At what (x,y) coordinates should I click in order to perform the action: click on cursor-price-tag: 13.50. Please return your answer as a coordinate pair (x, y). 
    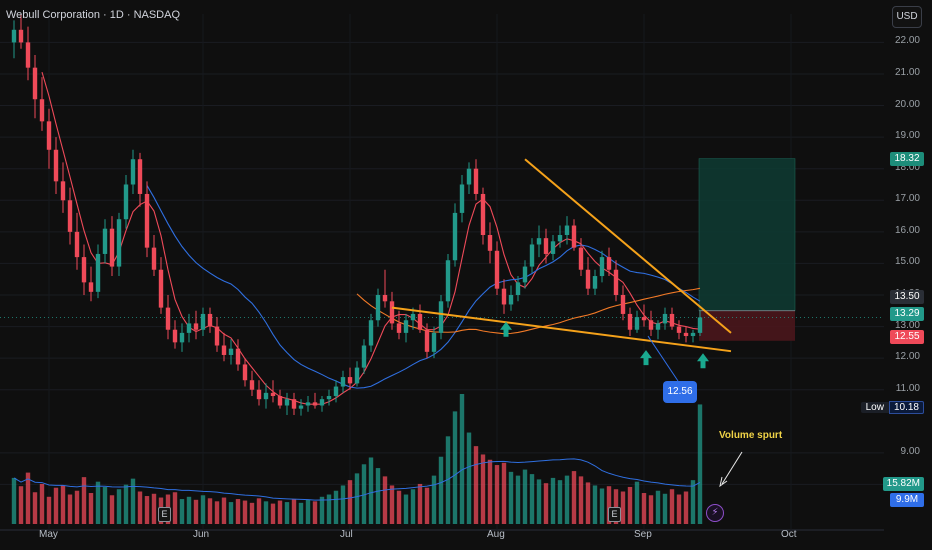
    Looking at the image, I should click on (907, 297).